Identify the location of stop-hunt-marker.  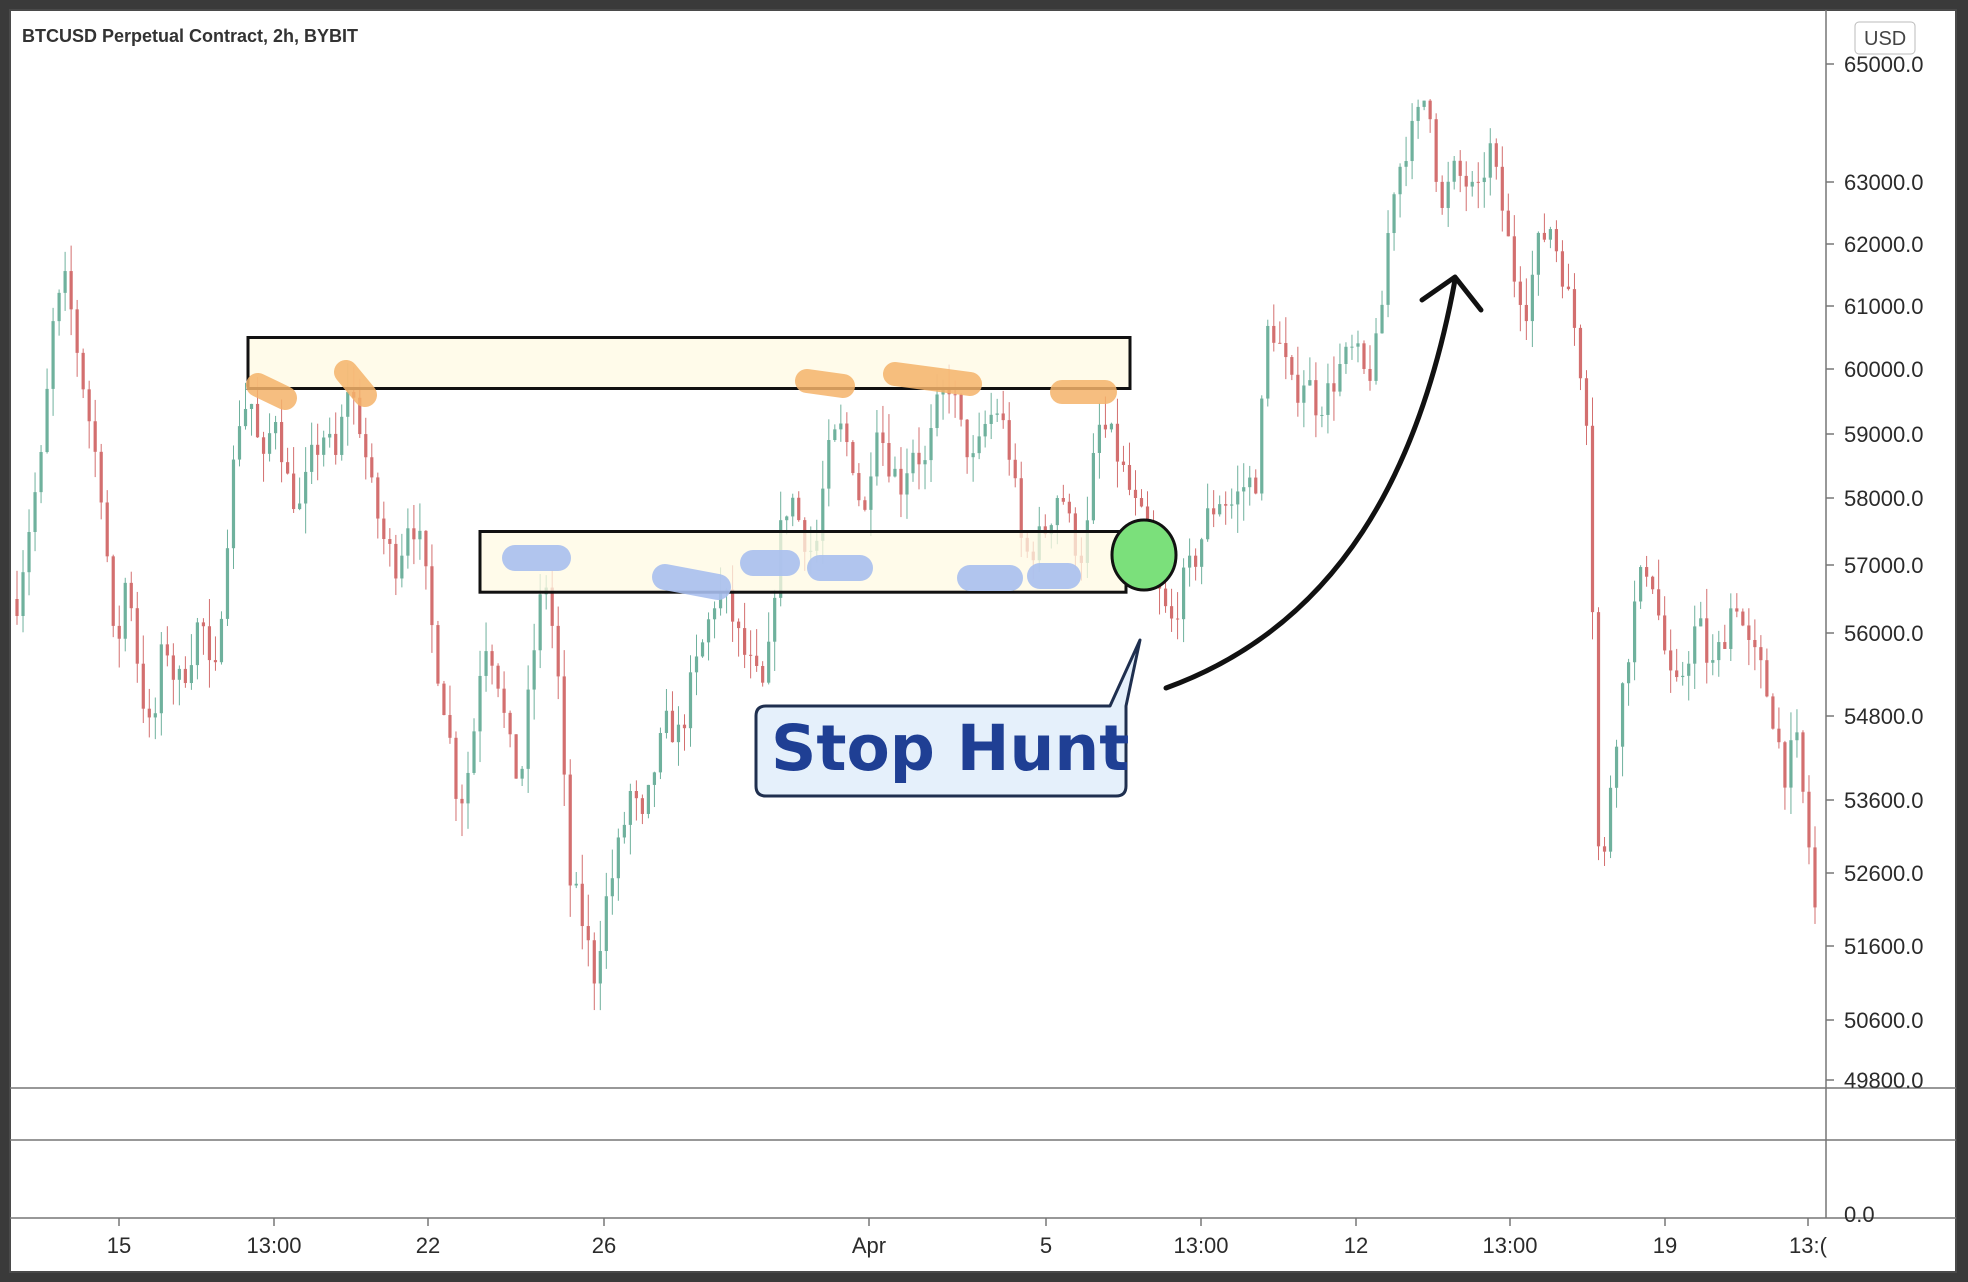
(1144, 555).